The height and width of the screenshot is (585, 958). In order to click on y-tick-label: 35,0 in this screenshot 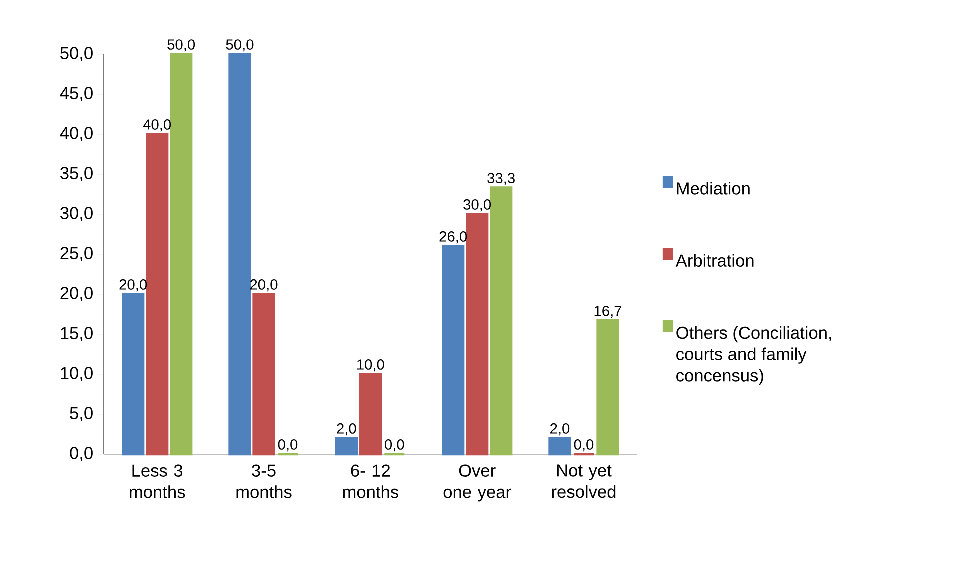, I will do `click(76, 174)`.